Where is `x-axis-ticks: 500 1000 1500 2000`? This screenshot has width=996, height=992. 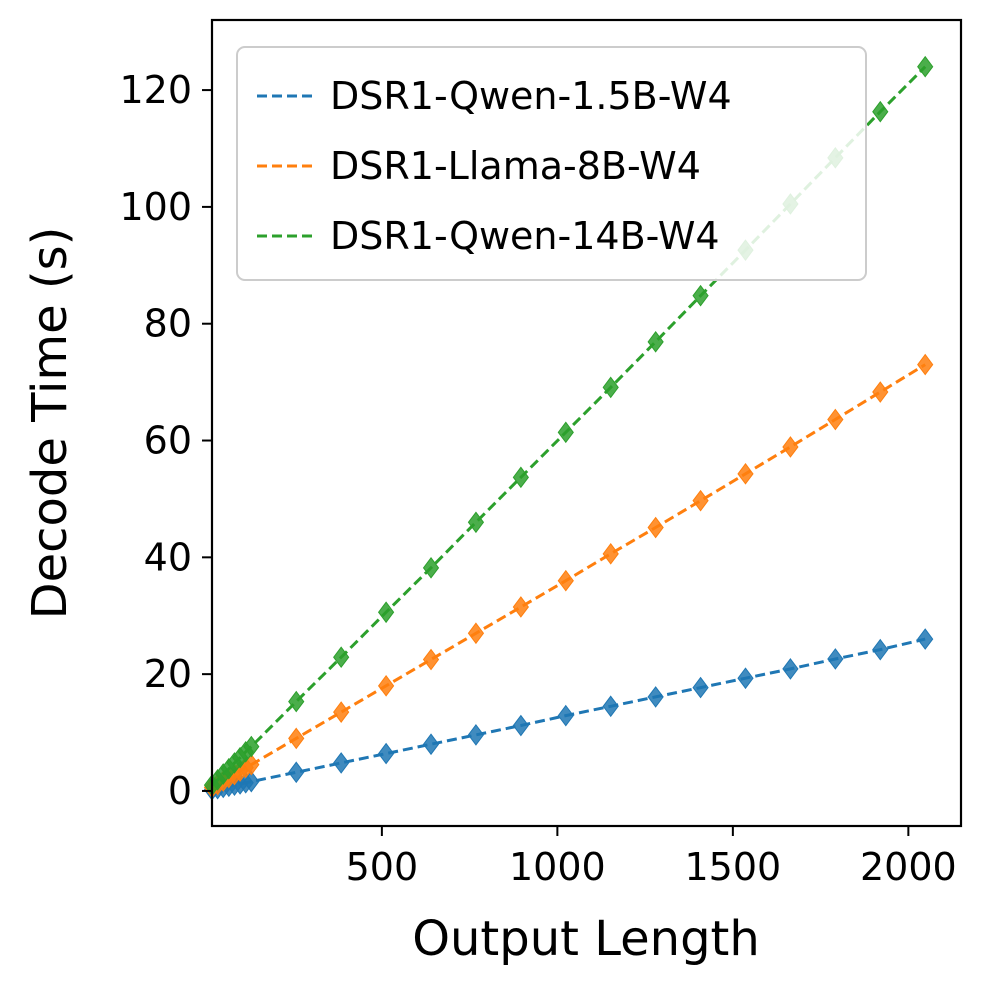 x-axis-ticks: 500 1000 1500 2000 is located at coordinates (651, 857).